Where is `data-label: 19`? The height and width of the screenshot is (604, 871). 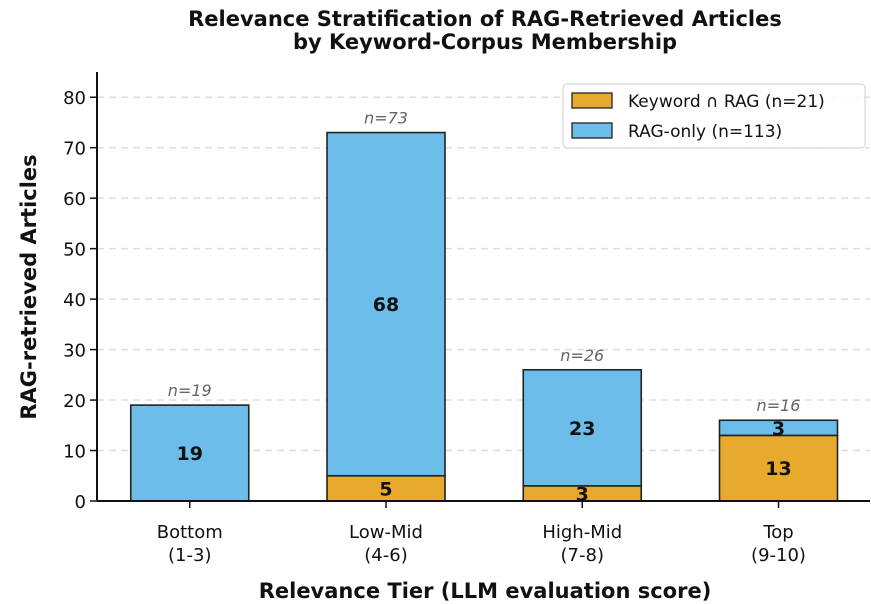
data-label: 19 is located at coordinates (190, 454).